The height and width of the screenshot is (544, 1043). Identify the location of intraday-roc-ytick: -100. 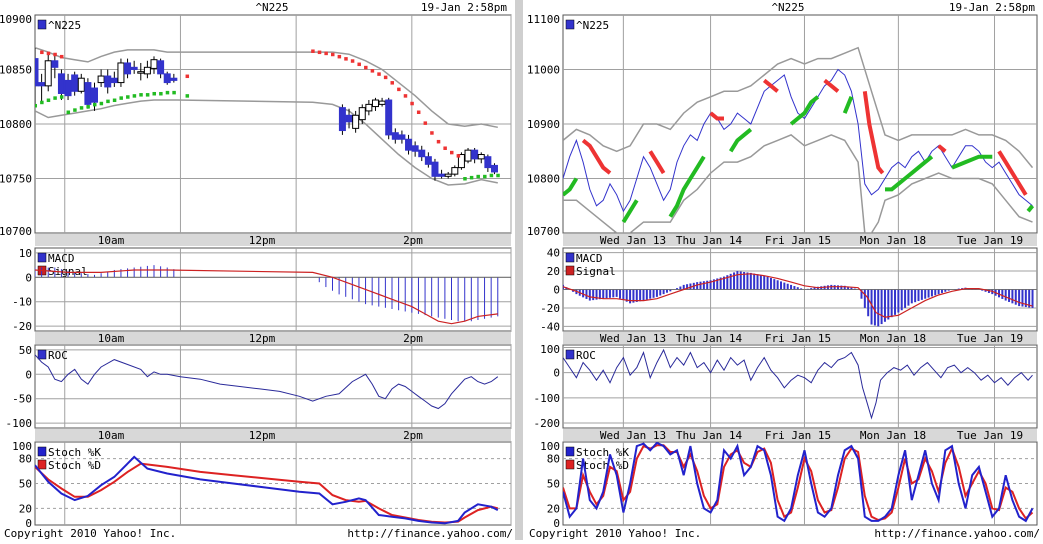
(19, 423).